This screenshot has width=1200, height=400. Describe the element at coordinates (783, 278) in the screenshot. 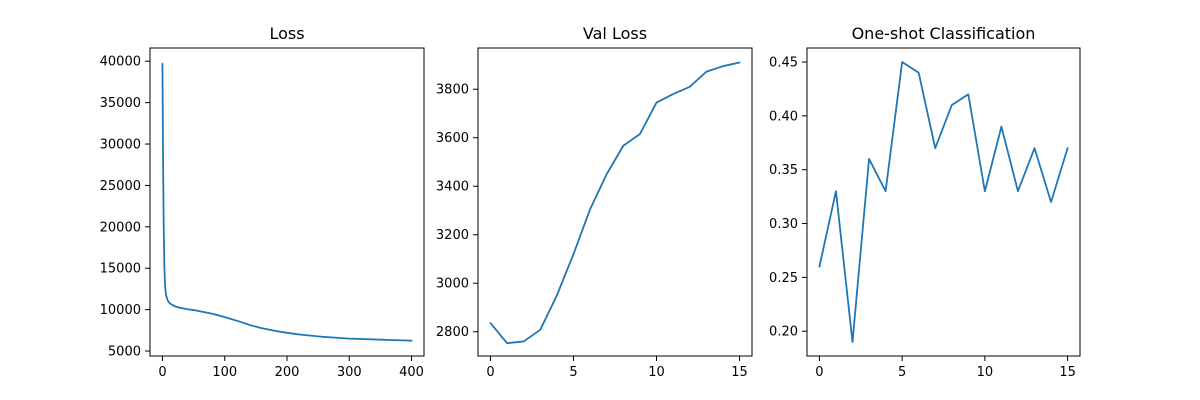

I see `one-shot-y-tick-label: 0.25` at that location.